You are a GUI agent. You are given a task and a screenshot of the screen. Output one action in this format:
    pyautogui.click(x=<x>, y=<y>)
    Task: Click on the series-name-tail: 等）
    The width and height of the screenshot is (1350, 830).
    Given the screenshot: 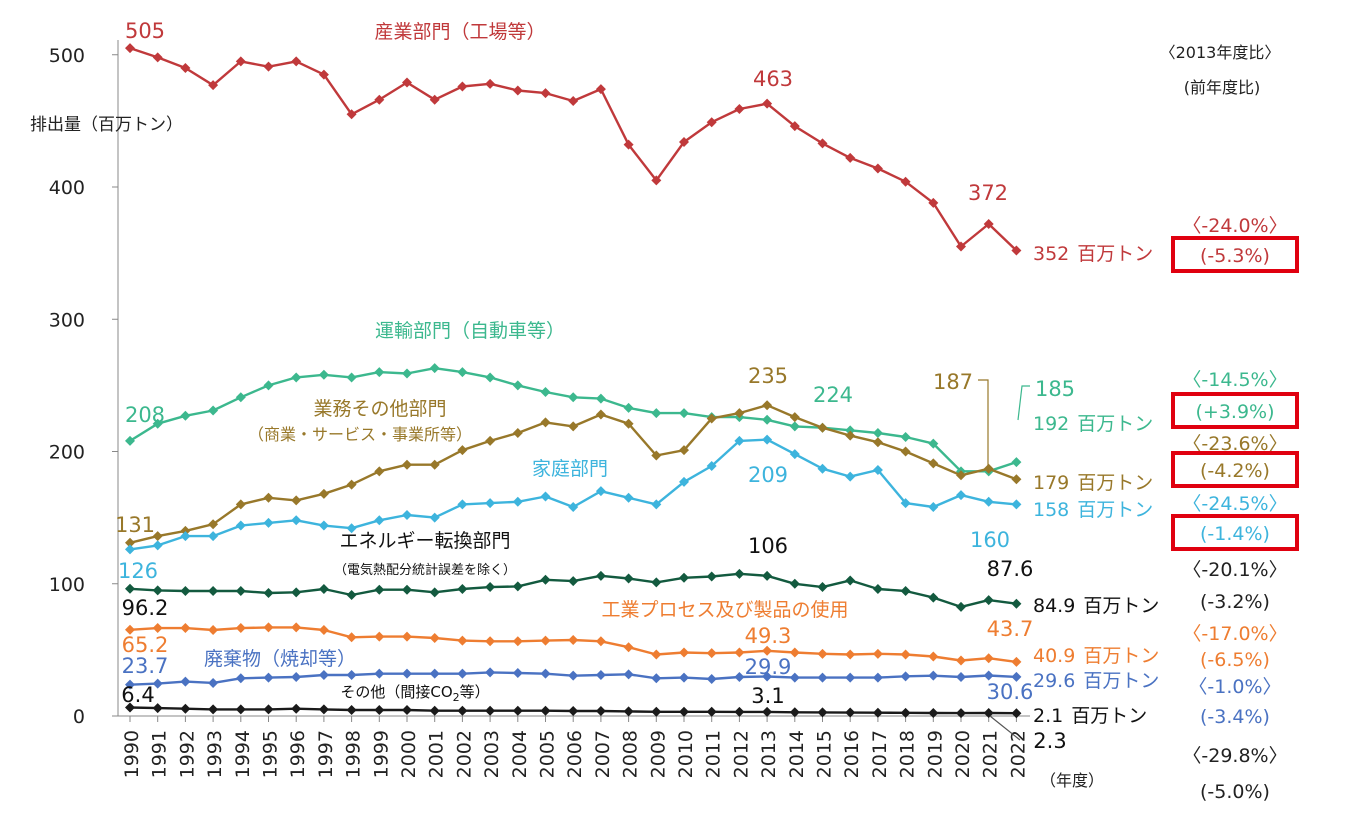 What is the action you would take?
    pyautogui.click(x=475, y=692)
    